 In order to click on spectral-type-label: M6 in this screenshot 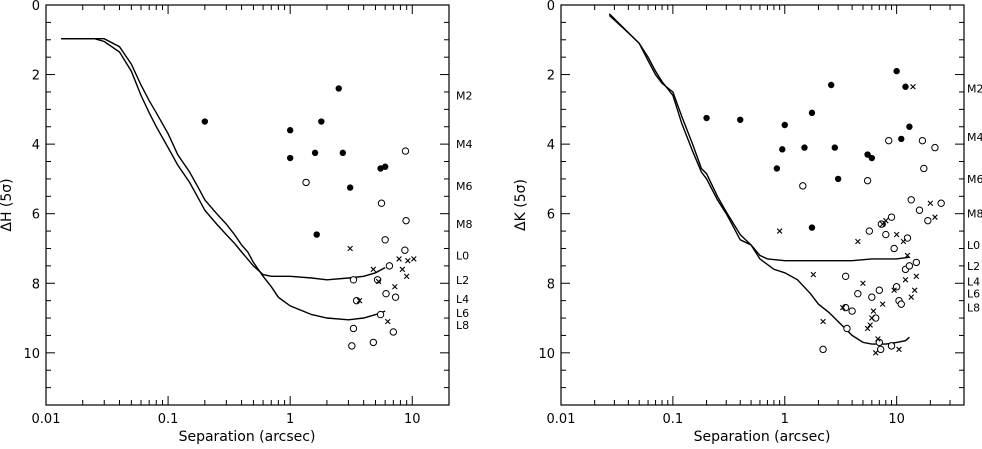, I will do `click(464, 186)`.